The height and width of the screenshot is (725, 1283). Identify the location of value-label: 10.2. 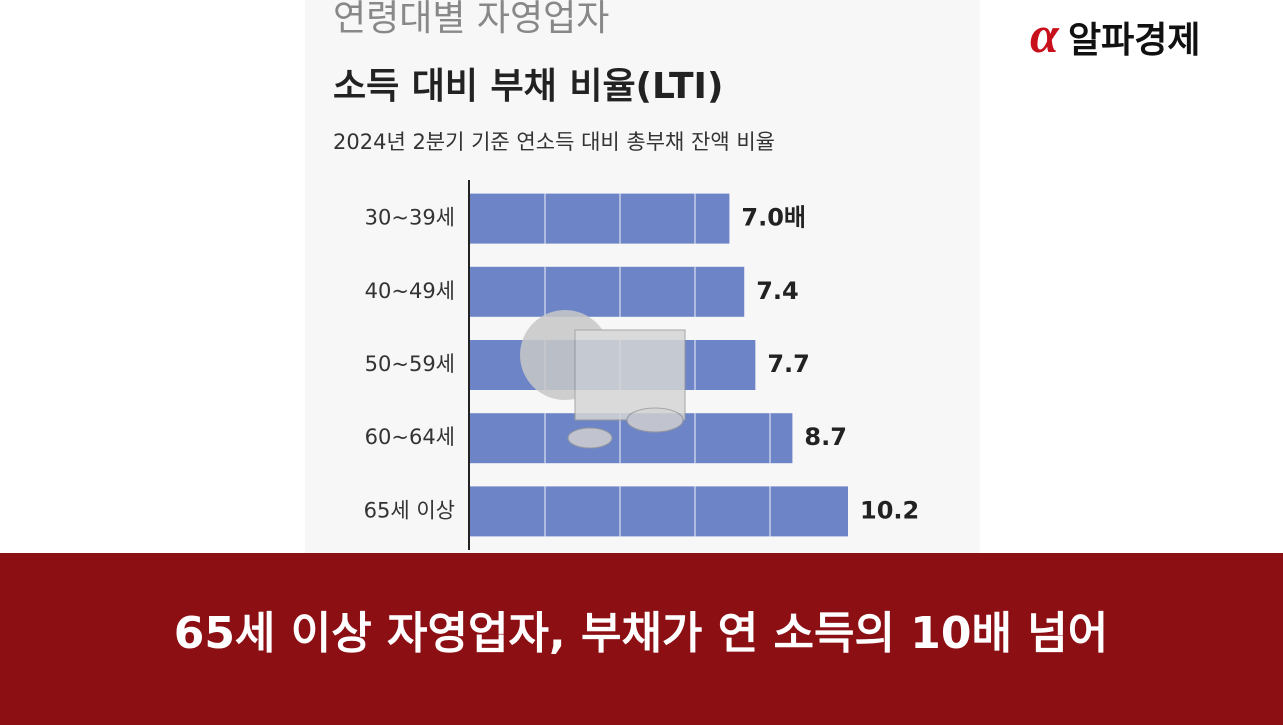
(889, 510).